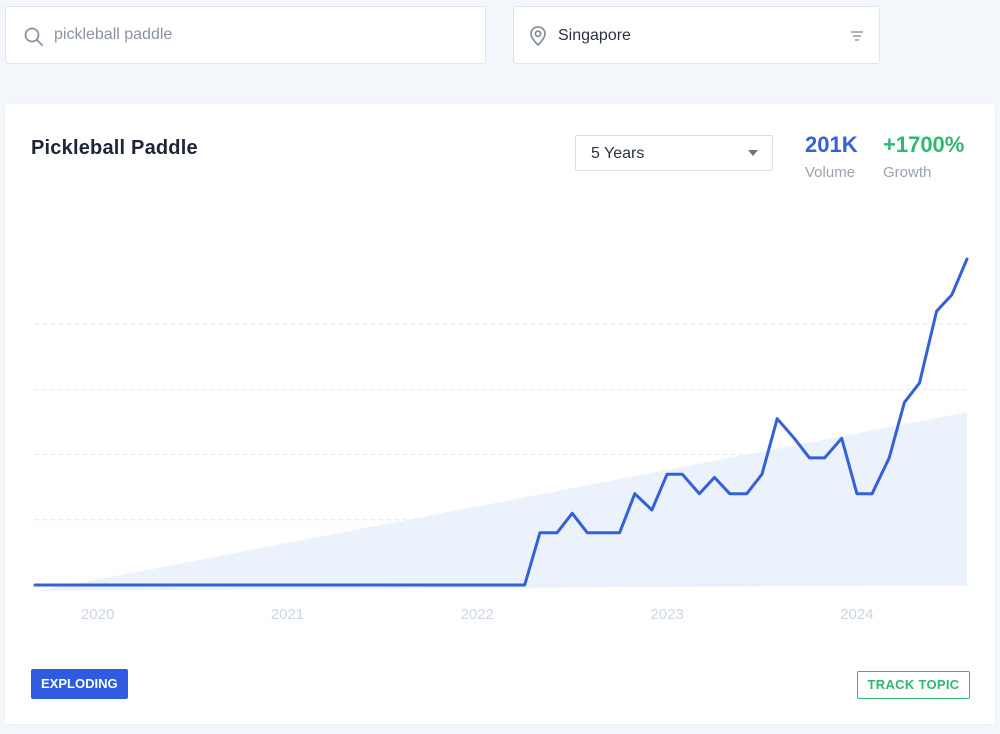 The height and width of the screenshot is (734, 1000). What do you see at coordinates (33, 36) in the screenshot?
I see `search-icon` at bounding box center [33, 36].